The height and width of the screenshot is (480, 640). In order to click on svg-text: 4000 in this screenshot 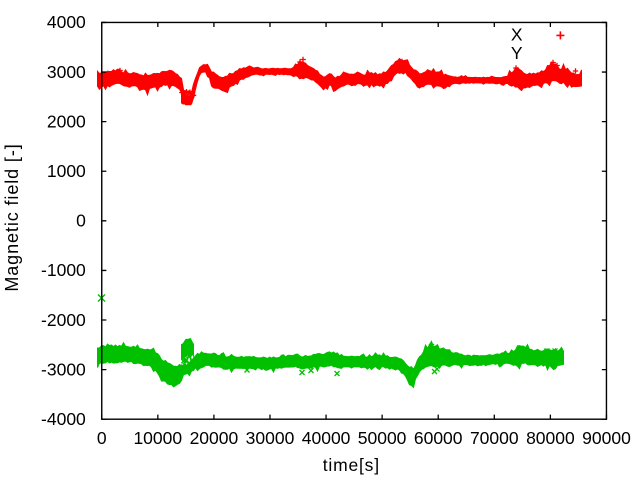, I will do `click(66, 22)`.